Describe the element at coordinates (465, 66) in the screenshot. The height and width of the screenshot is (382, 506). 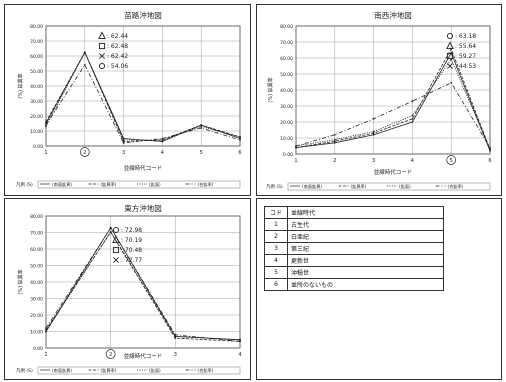
I see `data-label: : 44.53` at that location.